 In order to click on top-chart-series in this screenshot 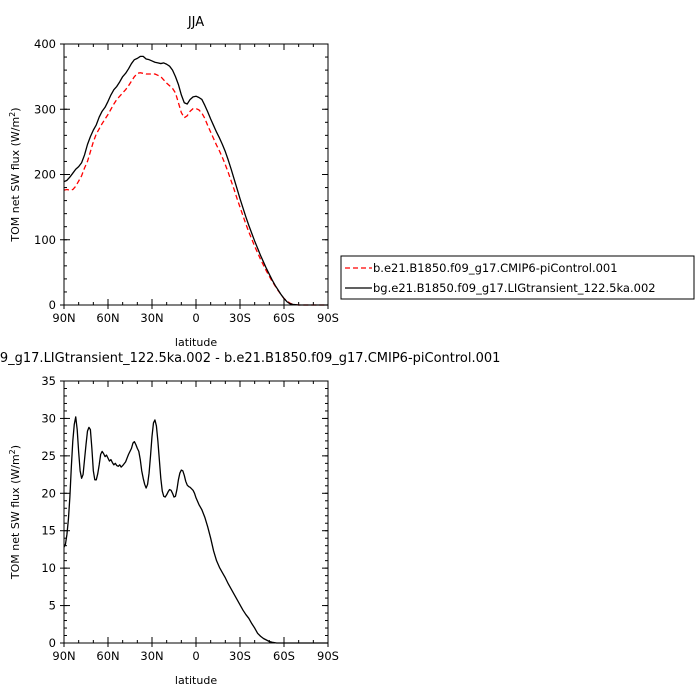, I will do `click(195, 180)`.